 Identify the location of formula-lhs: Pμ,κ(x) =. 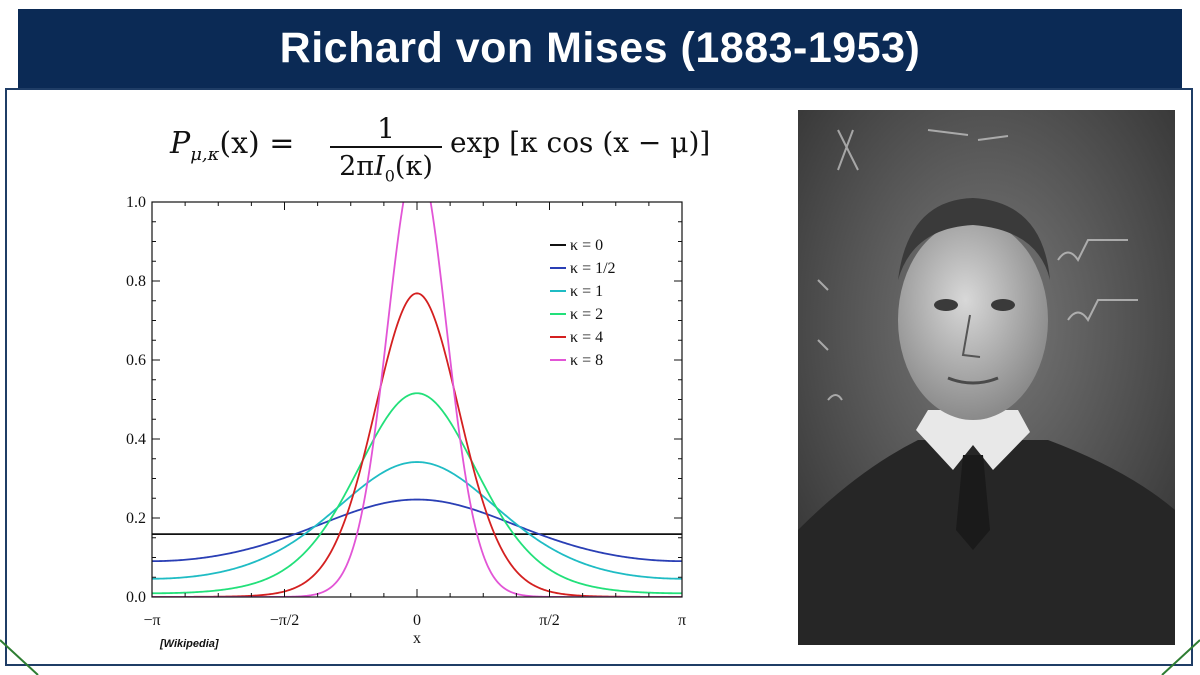
(232, 145).